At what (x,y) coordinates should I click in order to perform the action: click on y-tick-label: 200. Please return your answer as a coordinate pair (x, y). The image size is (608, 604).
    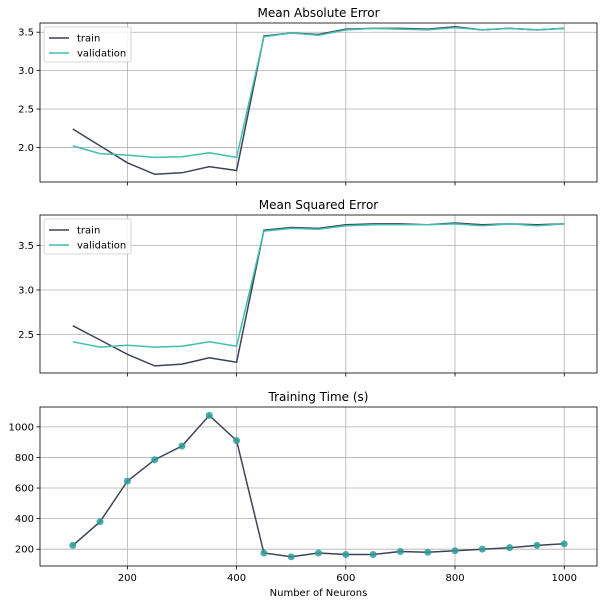
    Looking at the image, I should click on (24, 550).